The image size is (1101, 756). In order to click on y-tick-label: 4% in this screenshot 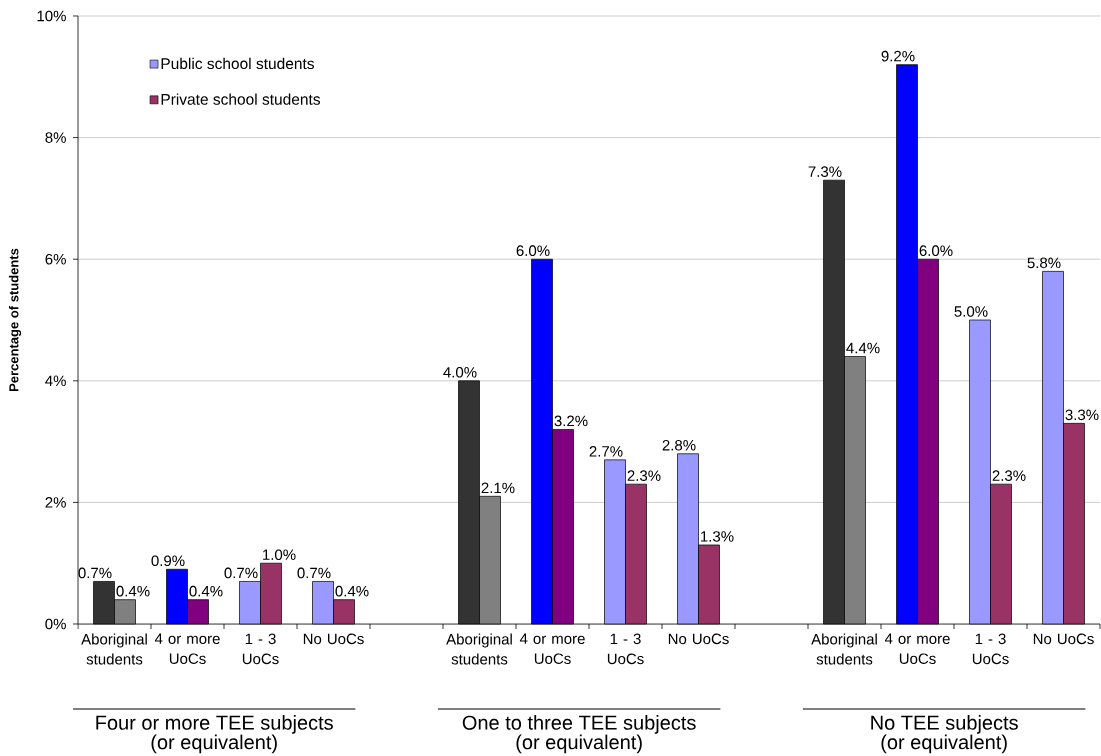, I will do `click(55, 381)`.